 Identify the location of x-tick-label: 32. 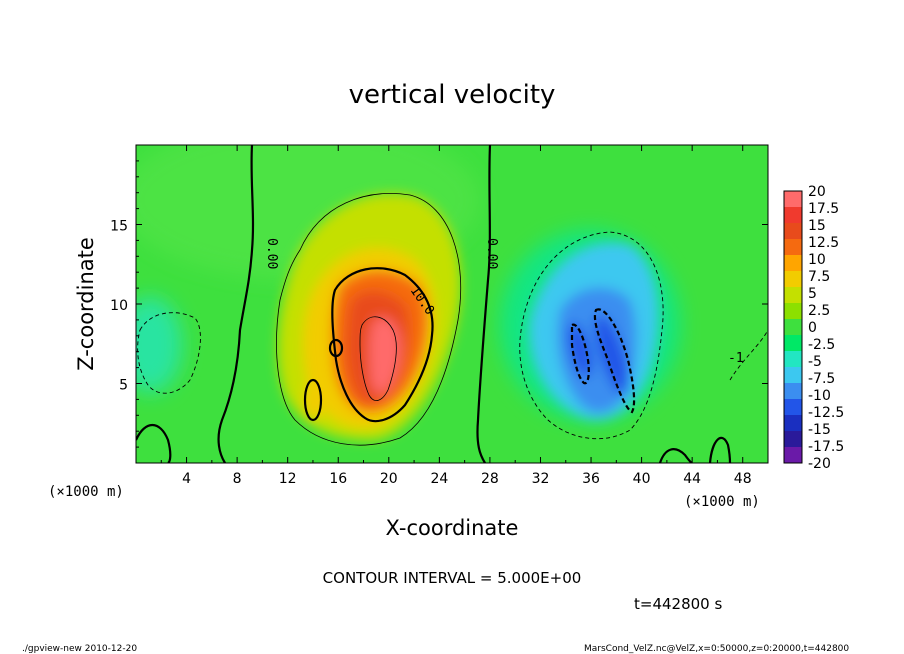
(541, 479).